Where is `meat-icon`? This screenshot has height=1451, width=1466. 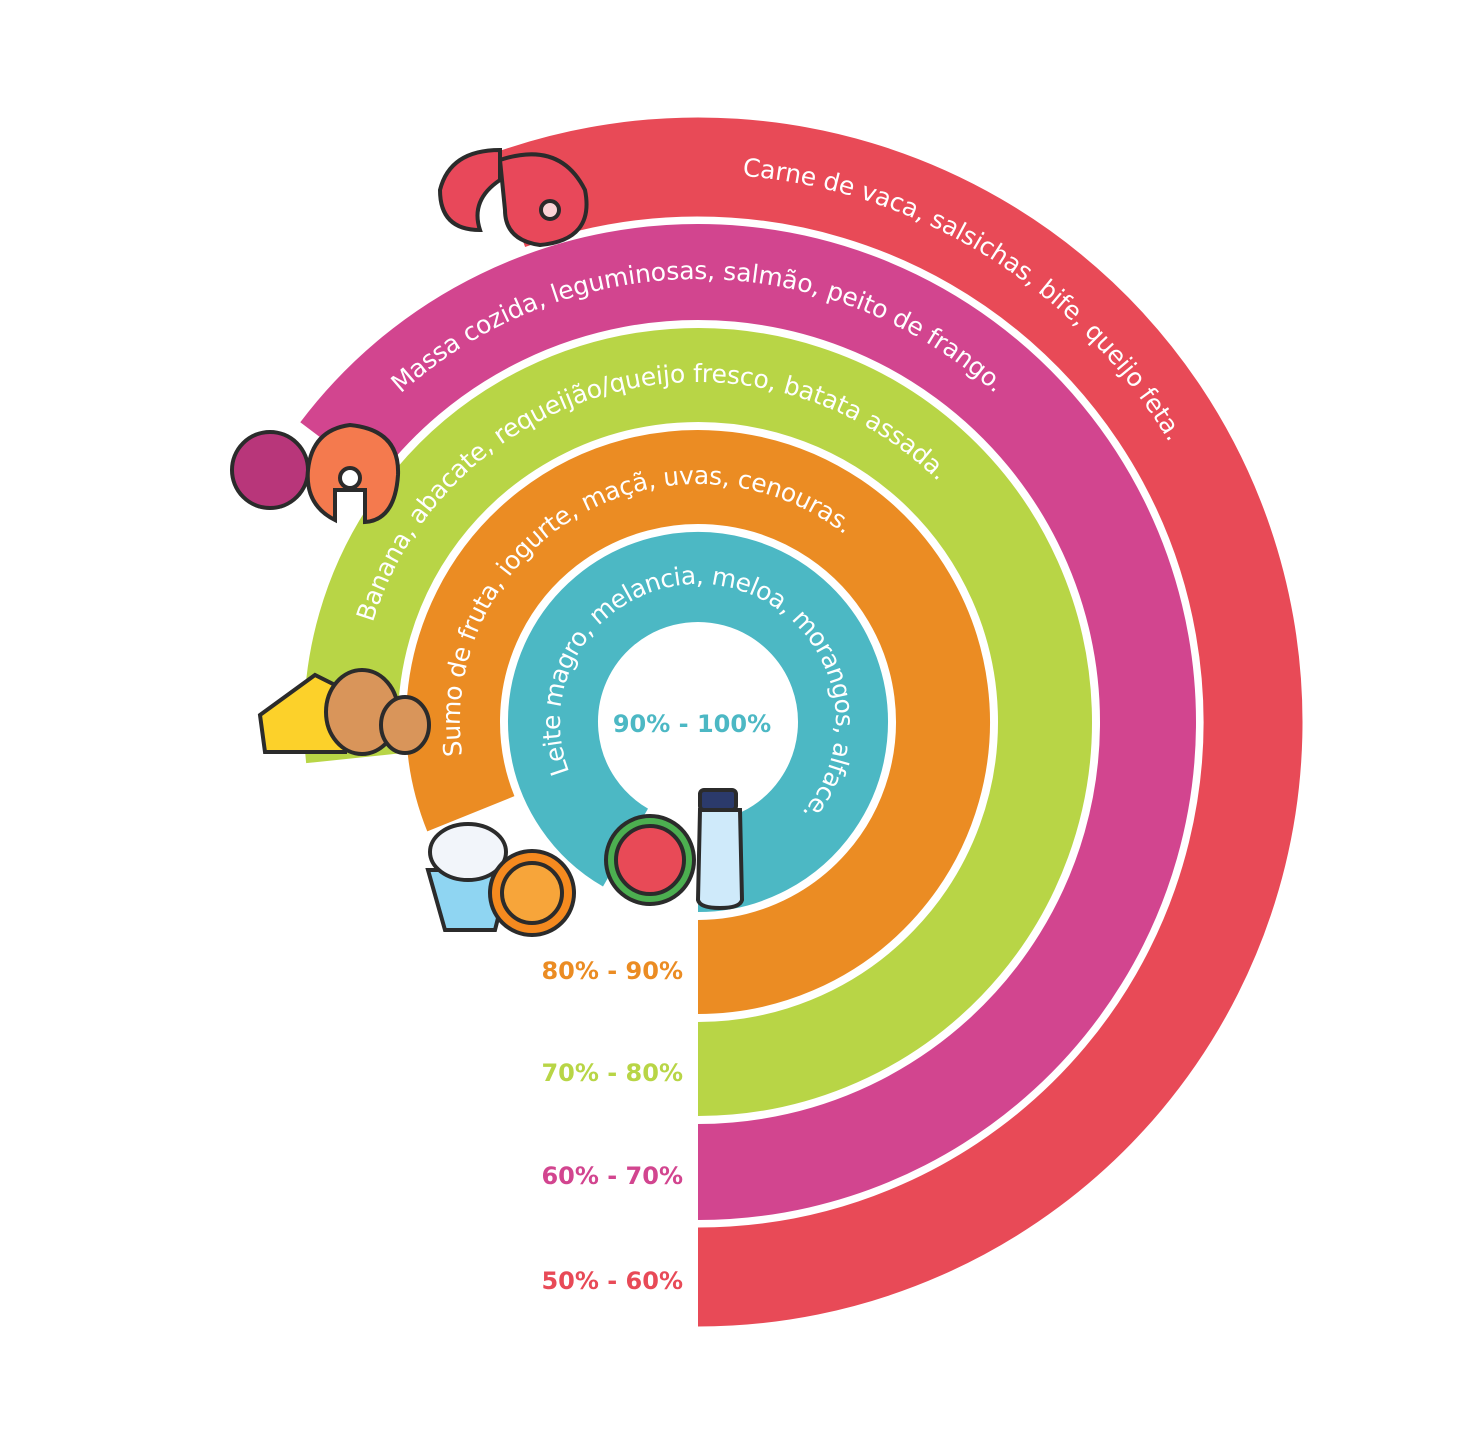 meat-icon is located at coordinates (513, 197).